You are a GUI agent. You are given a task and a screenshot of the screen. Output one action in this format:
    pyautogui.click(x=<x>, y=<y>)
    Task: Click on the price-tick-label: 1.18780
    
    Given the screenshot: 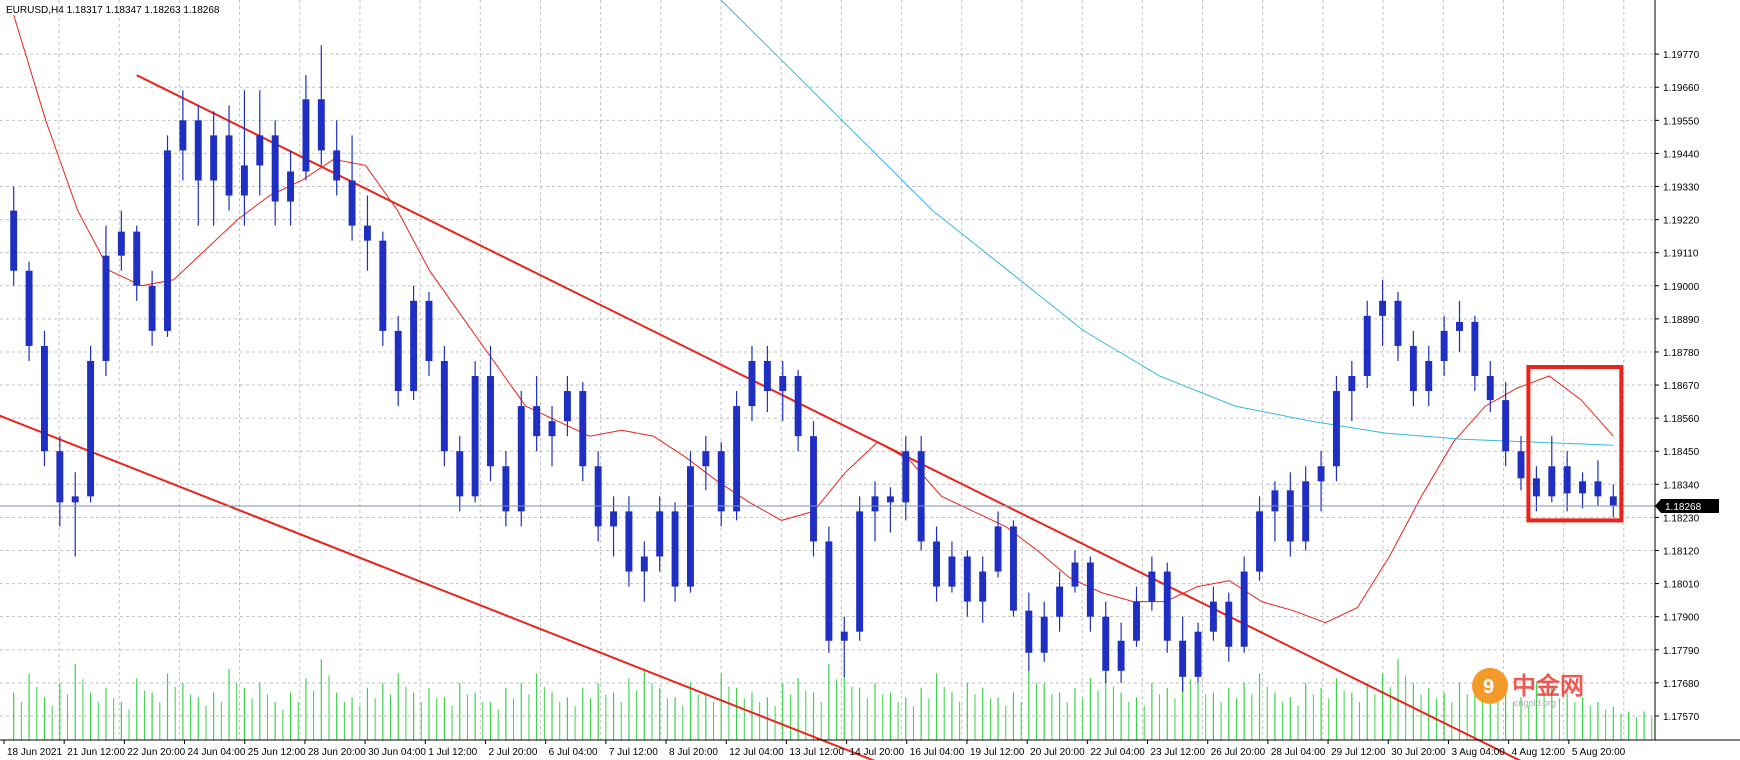 What is the action you would take?
    pyautogui.click(x=1681, y=353)
    